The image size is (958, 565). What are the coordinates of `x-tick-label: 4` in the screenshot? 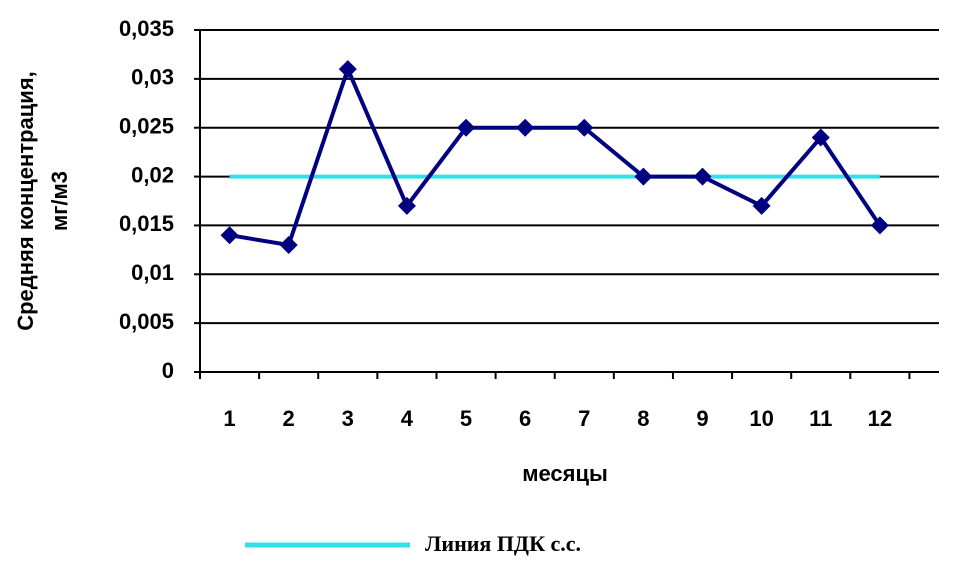 It's located at (407, 418).